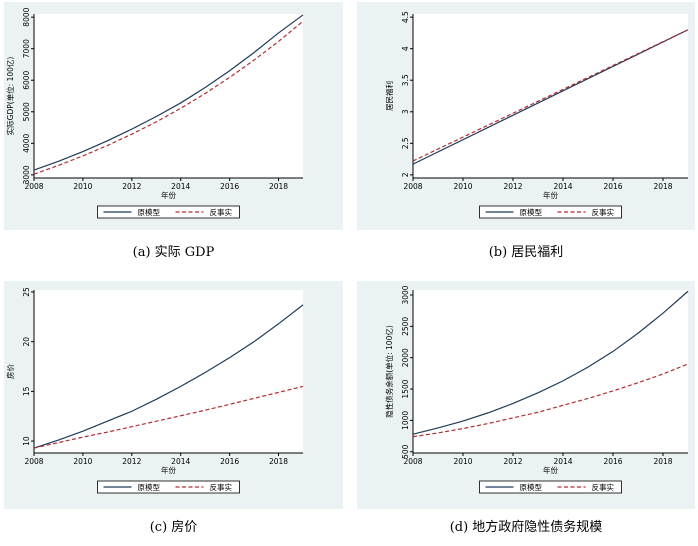 This screenshot has width=698, height=546. What do you see at coordinates (405, 420) in the screenshot?
I see `y-tick-label: 1000` at bounding box center [405, 420].